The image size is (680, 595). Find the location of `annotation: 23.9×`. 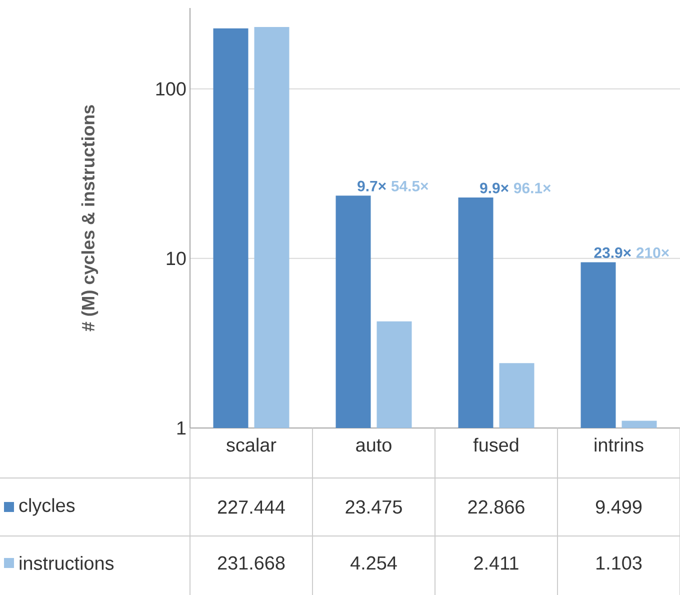

annotation: 23.9× is located at coordinates (612, 252).